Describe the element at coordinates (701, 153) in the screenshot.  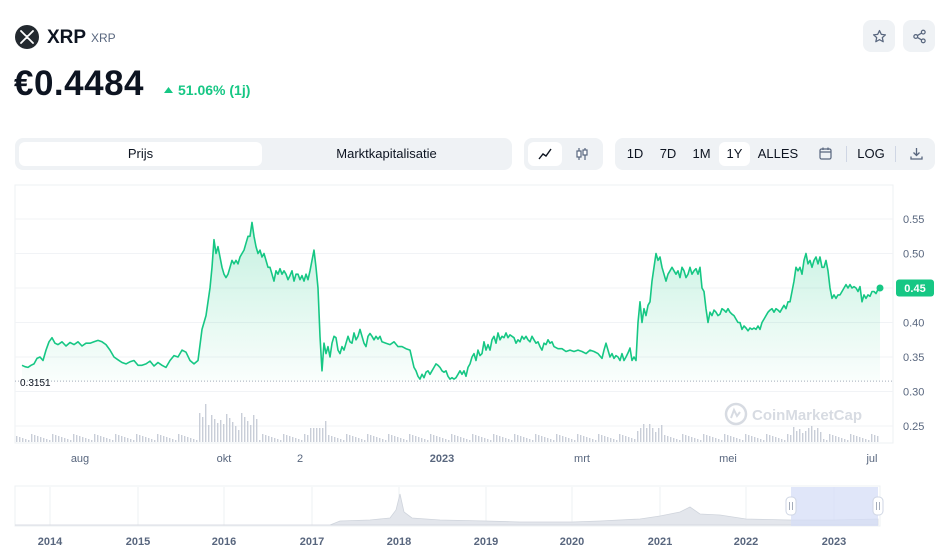
I see `range-1m-button: 1M` at that location.